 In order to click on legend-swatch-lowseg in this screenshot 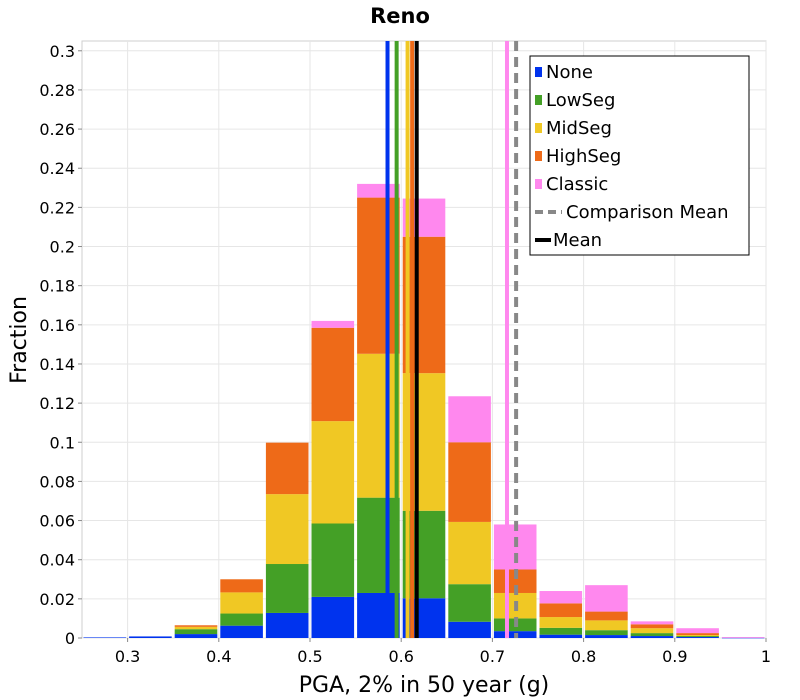, I will do `click(538, 100)`.